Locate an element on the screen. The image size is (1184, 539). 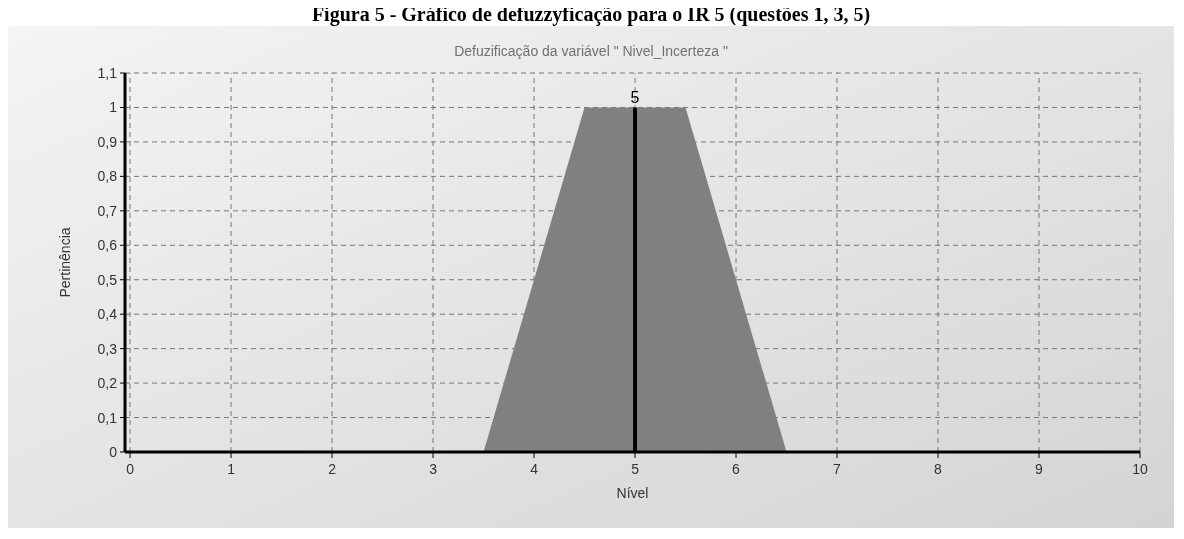
x-tick-label: 8 is located at coordinates (938, 469).